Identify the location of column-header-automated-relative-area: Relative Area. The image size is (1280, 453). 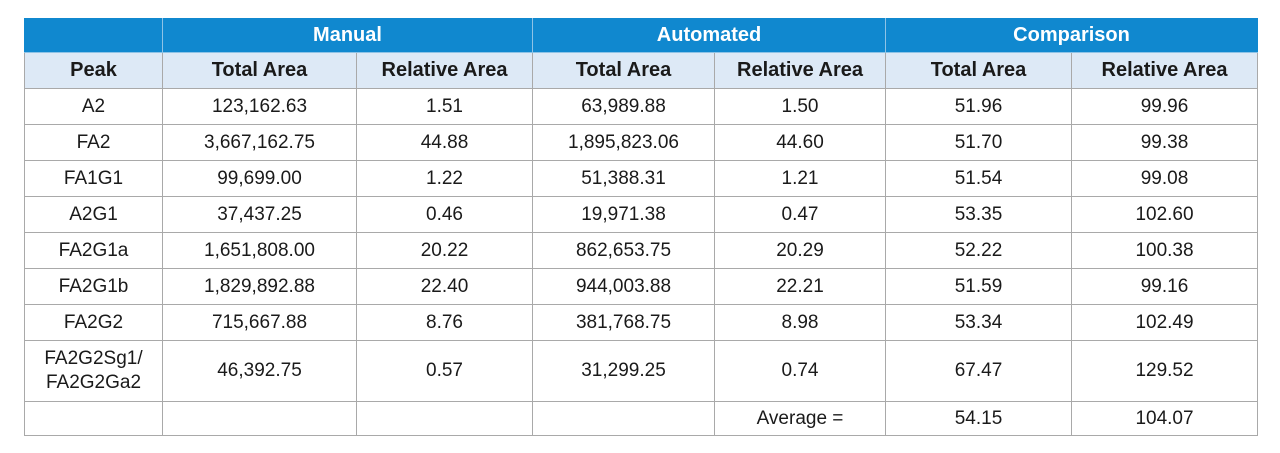
(800, 70).